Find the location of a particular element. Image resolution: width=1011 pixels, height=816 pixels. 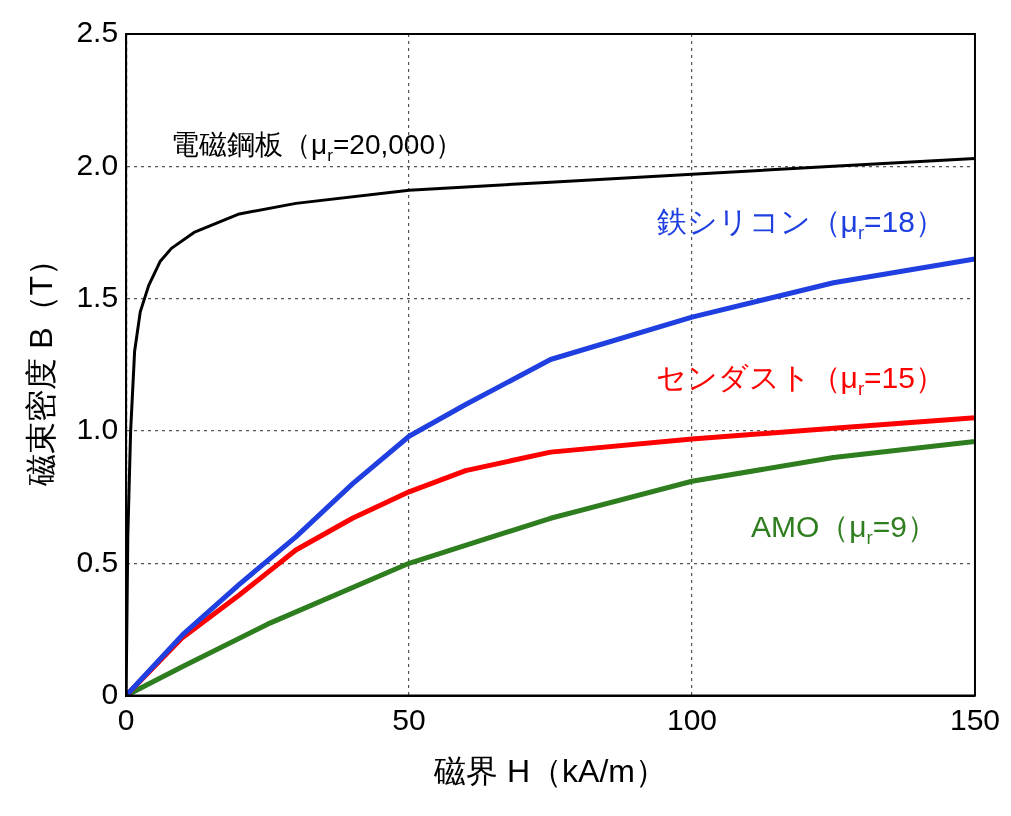

x-axis-title: 磁界 H（kA/m） is located at coordinates (550, 770).